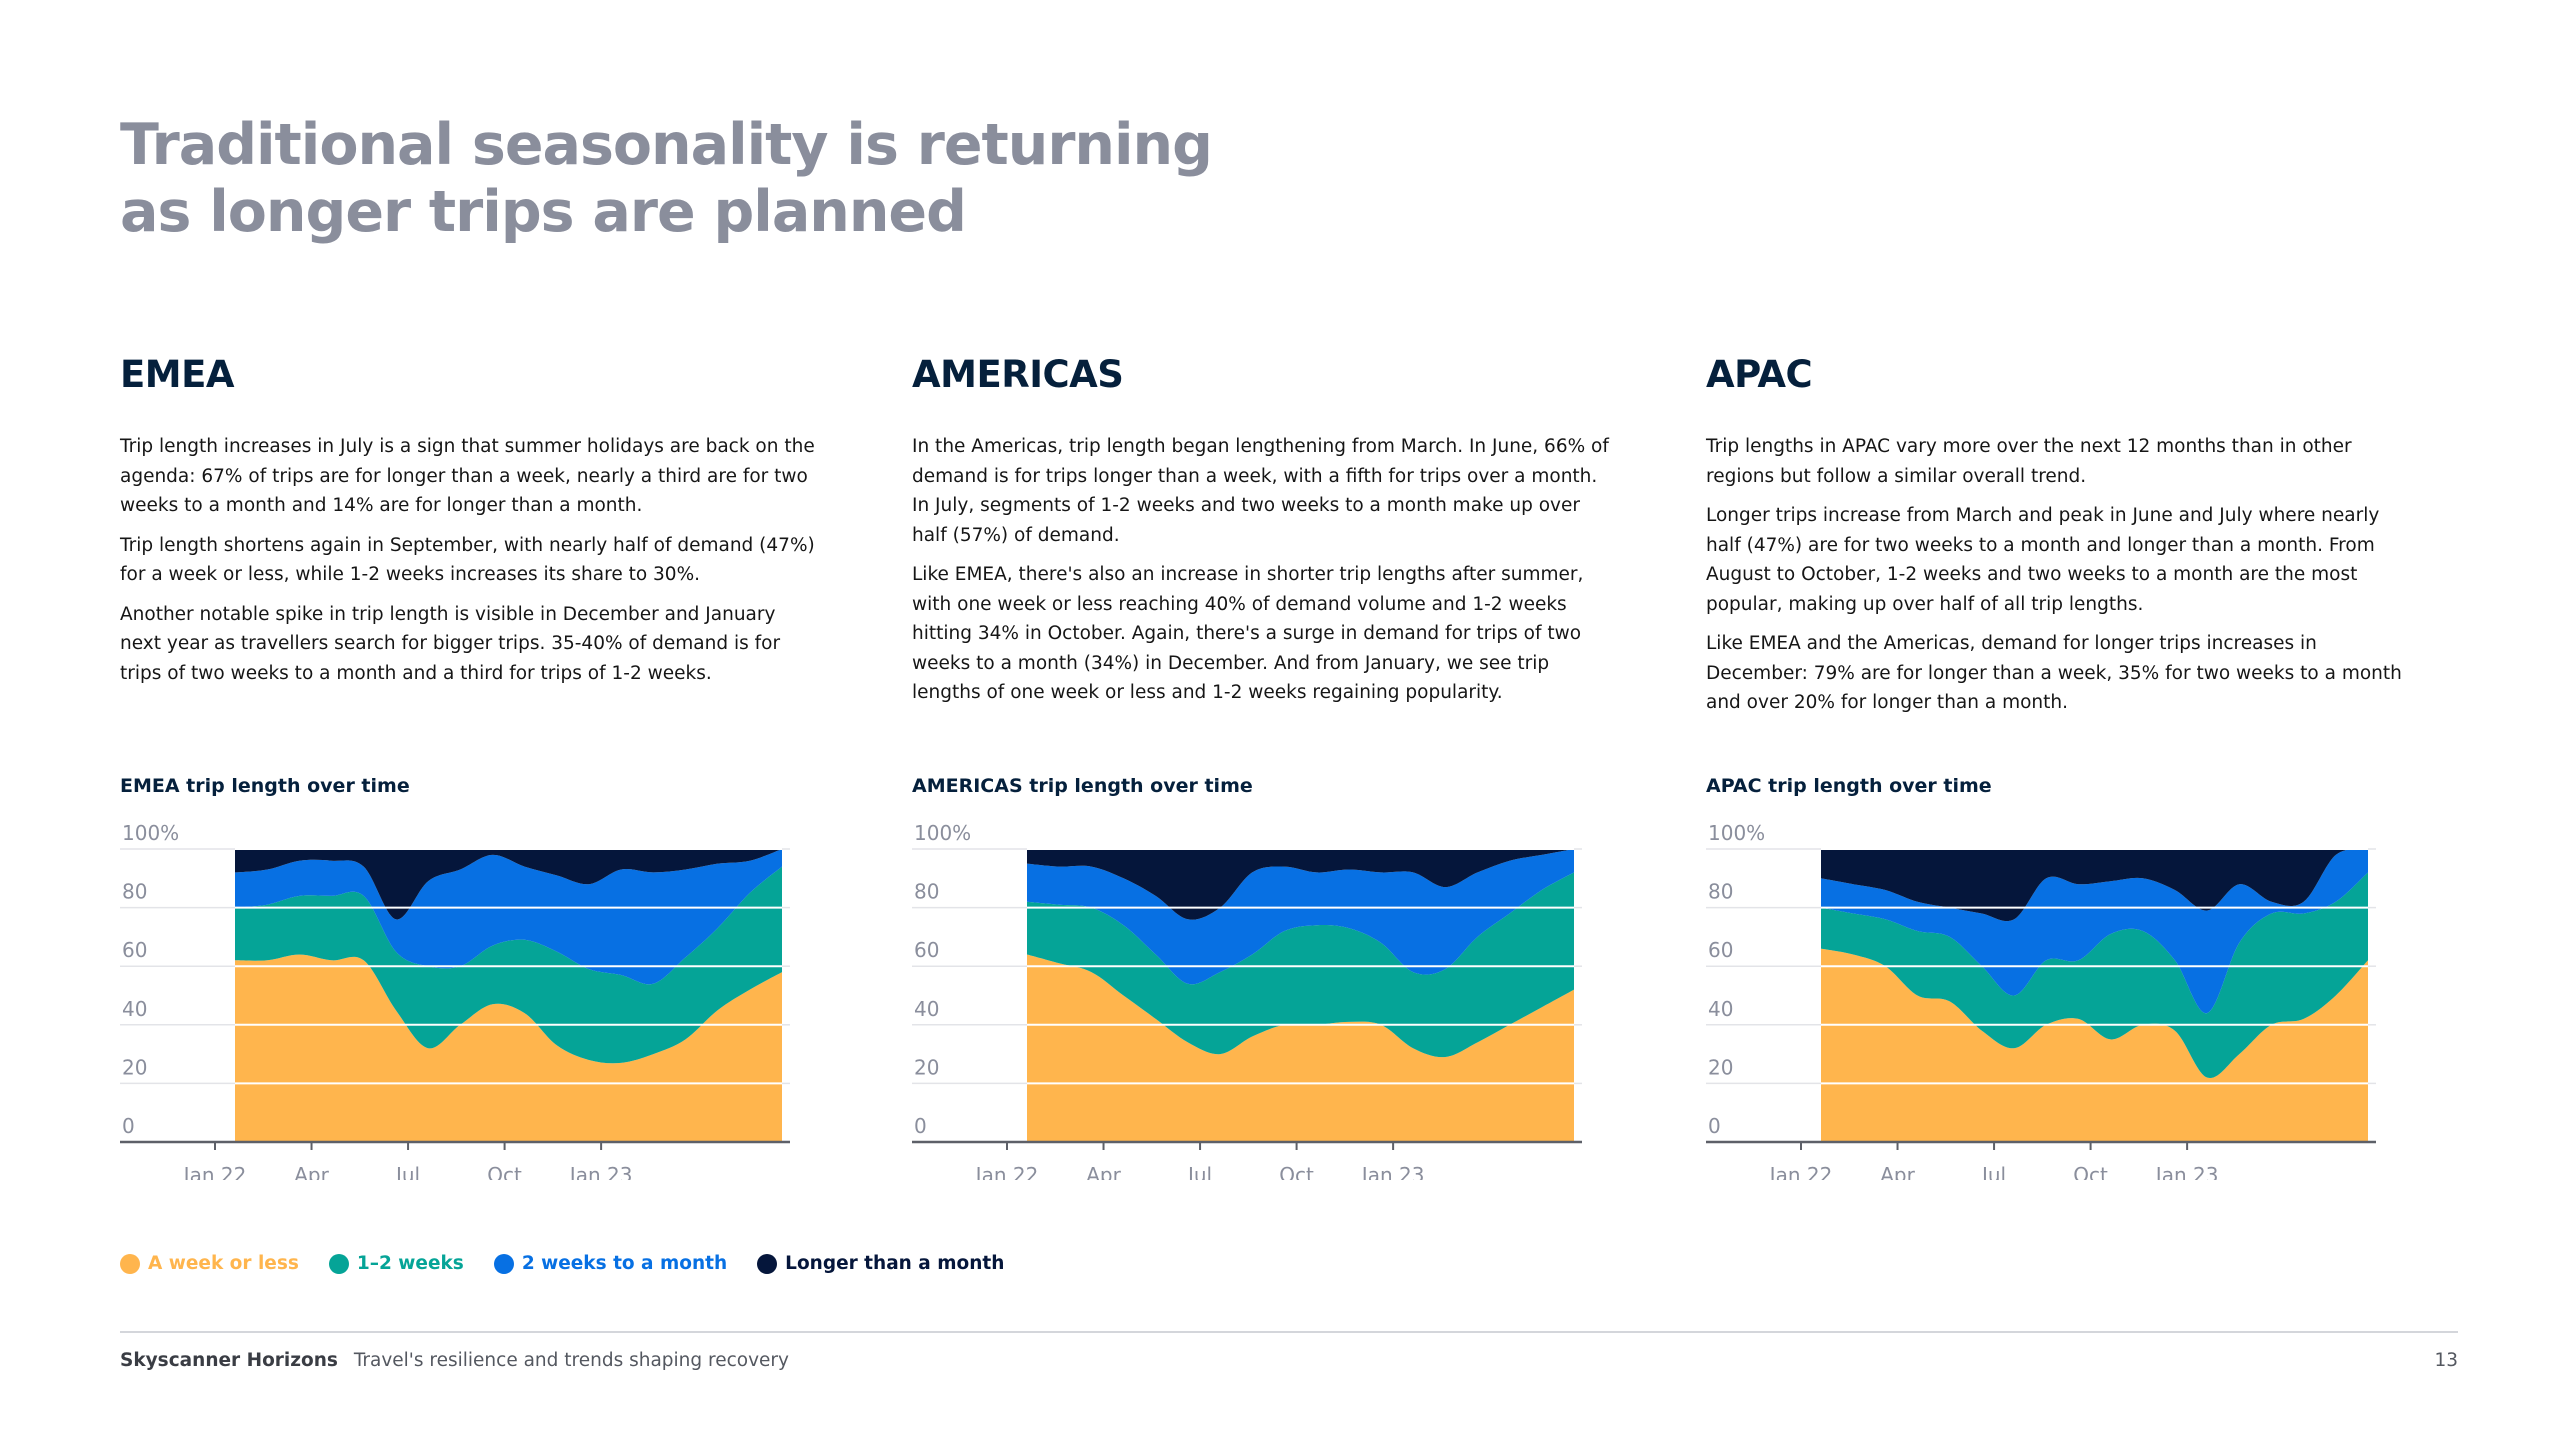 Image resolution: width=2560 pixels, height=1440 pixels. What do you see at coordinates (543, 212) in the screenshot?
I see `headline-line-2: as longer trips are planned` at bounding box center [543, 212].